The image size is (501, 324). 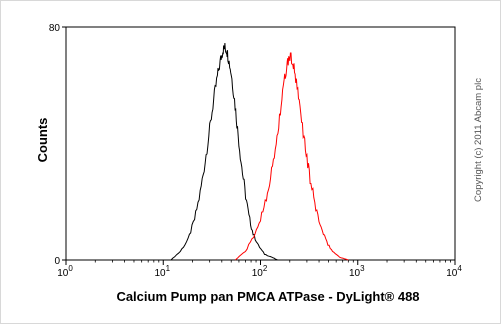 I want to click on x-tick-label: 10⁰, so click(x=65, y=271).